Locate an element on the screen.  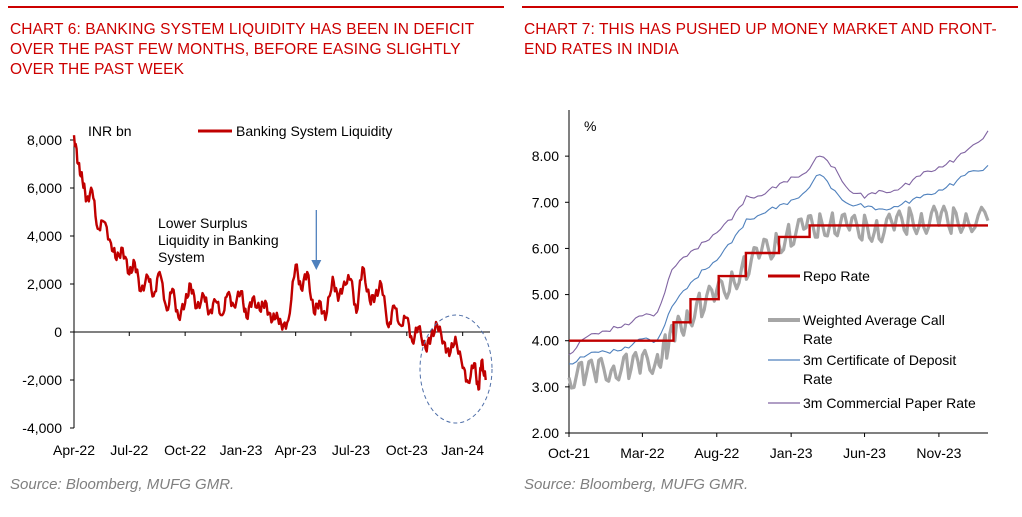
x-tick-label: Jul-23 is located at coordinates (351, 450).